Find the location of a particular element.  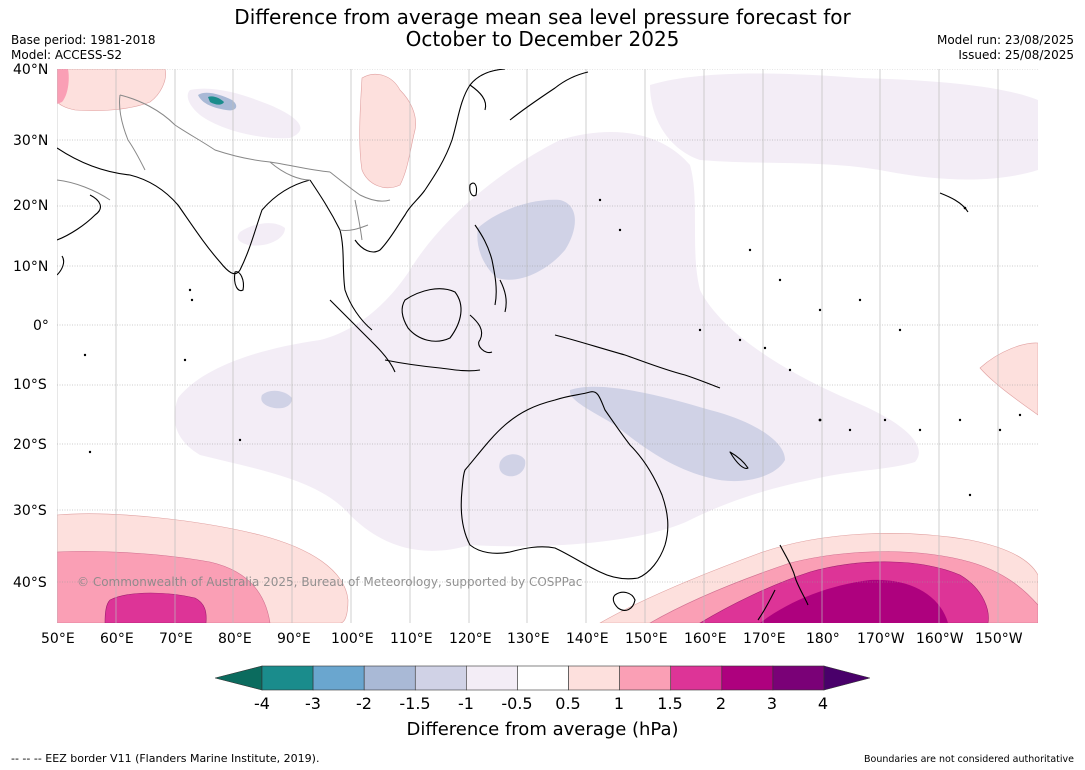

anomaly-pink-china is located at coordinates (387, 131).